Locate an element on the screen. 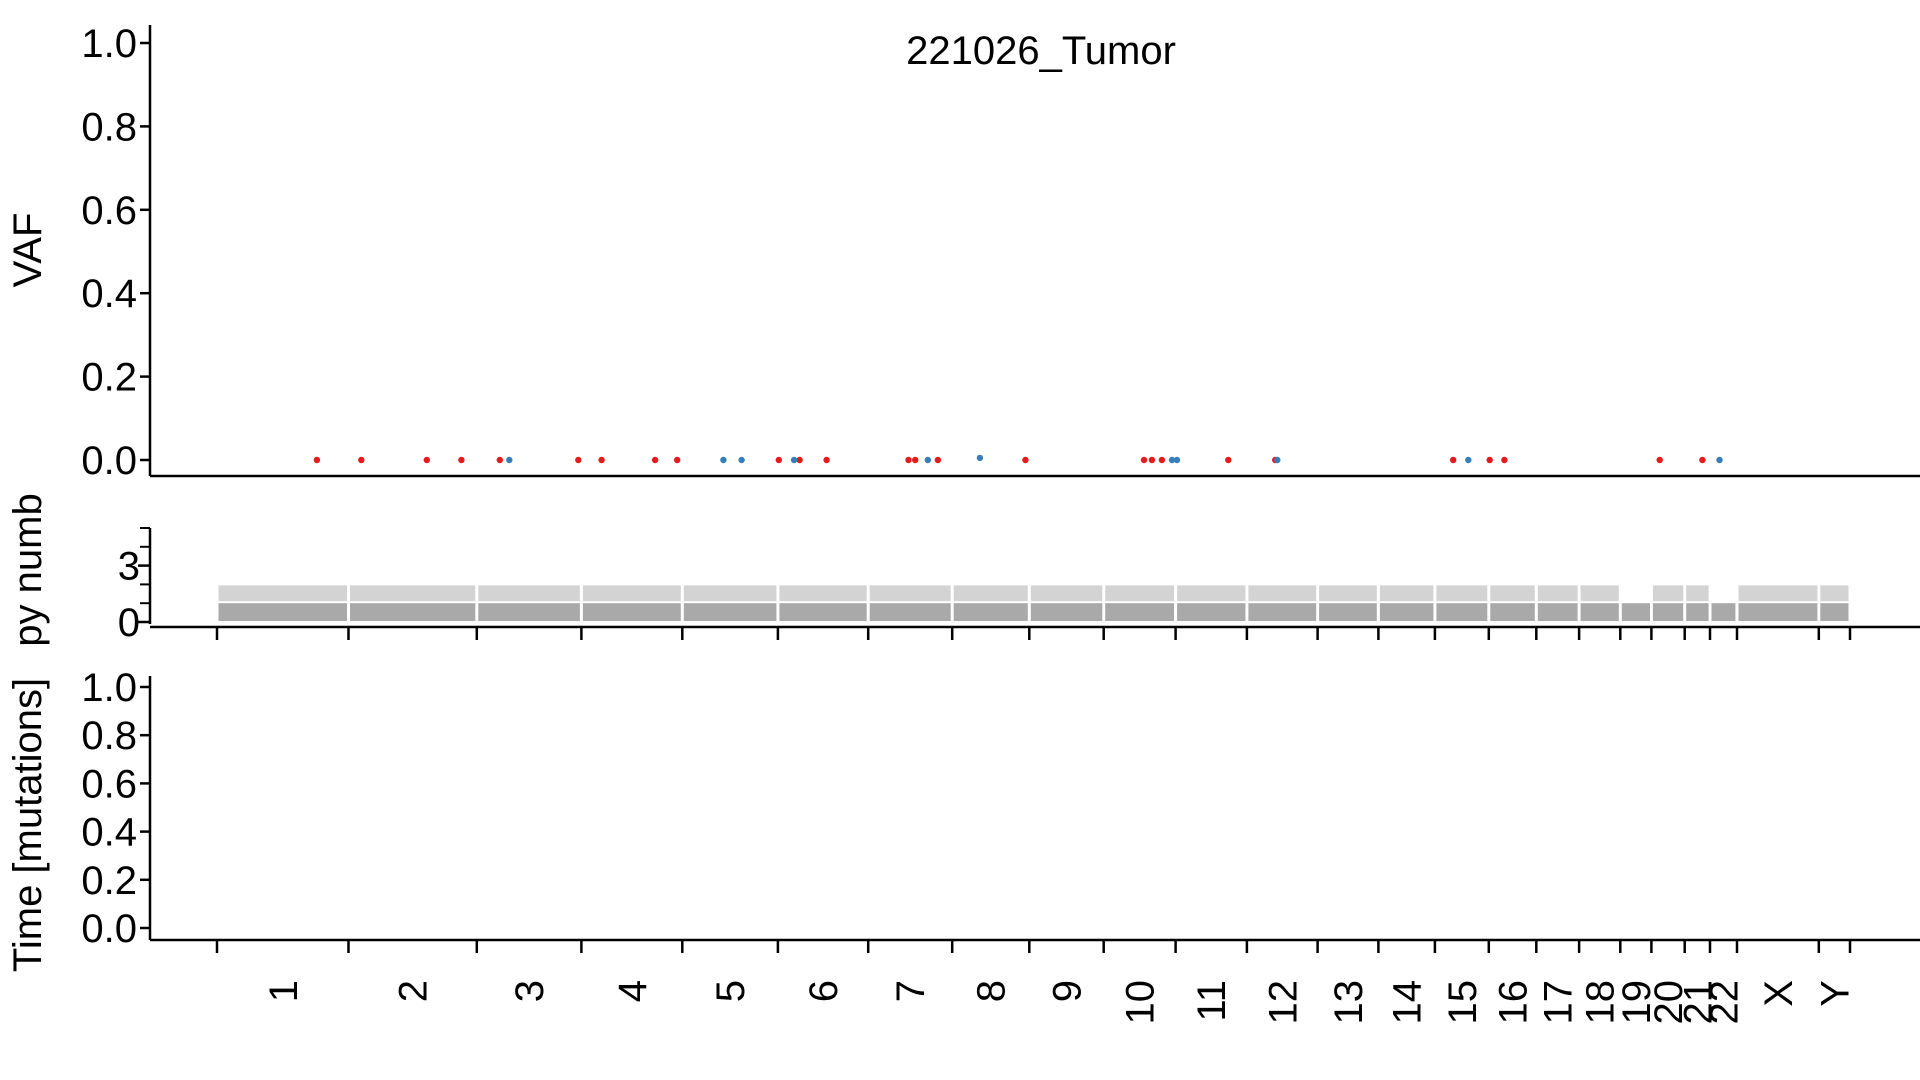 This screenshot has height=1080, width=1920. chromosome-label: 3 is located at coordinates (530, 991).